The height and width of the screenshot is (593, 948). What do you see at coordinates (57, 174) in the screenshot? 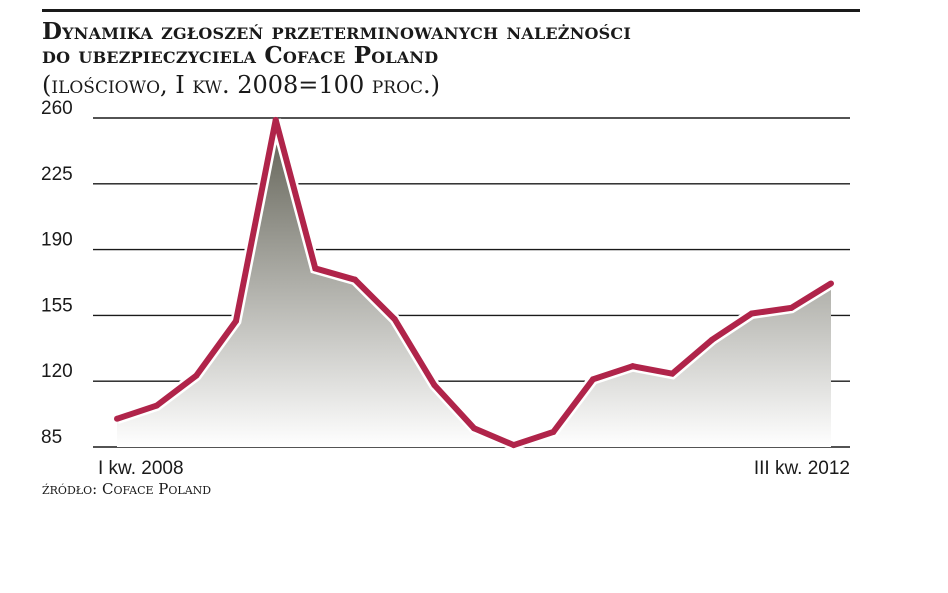
I see `y-tick-label-225: 225` at bounding box center [57, 174].